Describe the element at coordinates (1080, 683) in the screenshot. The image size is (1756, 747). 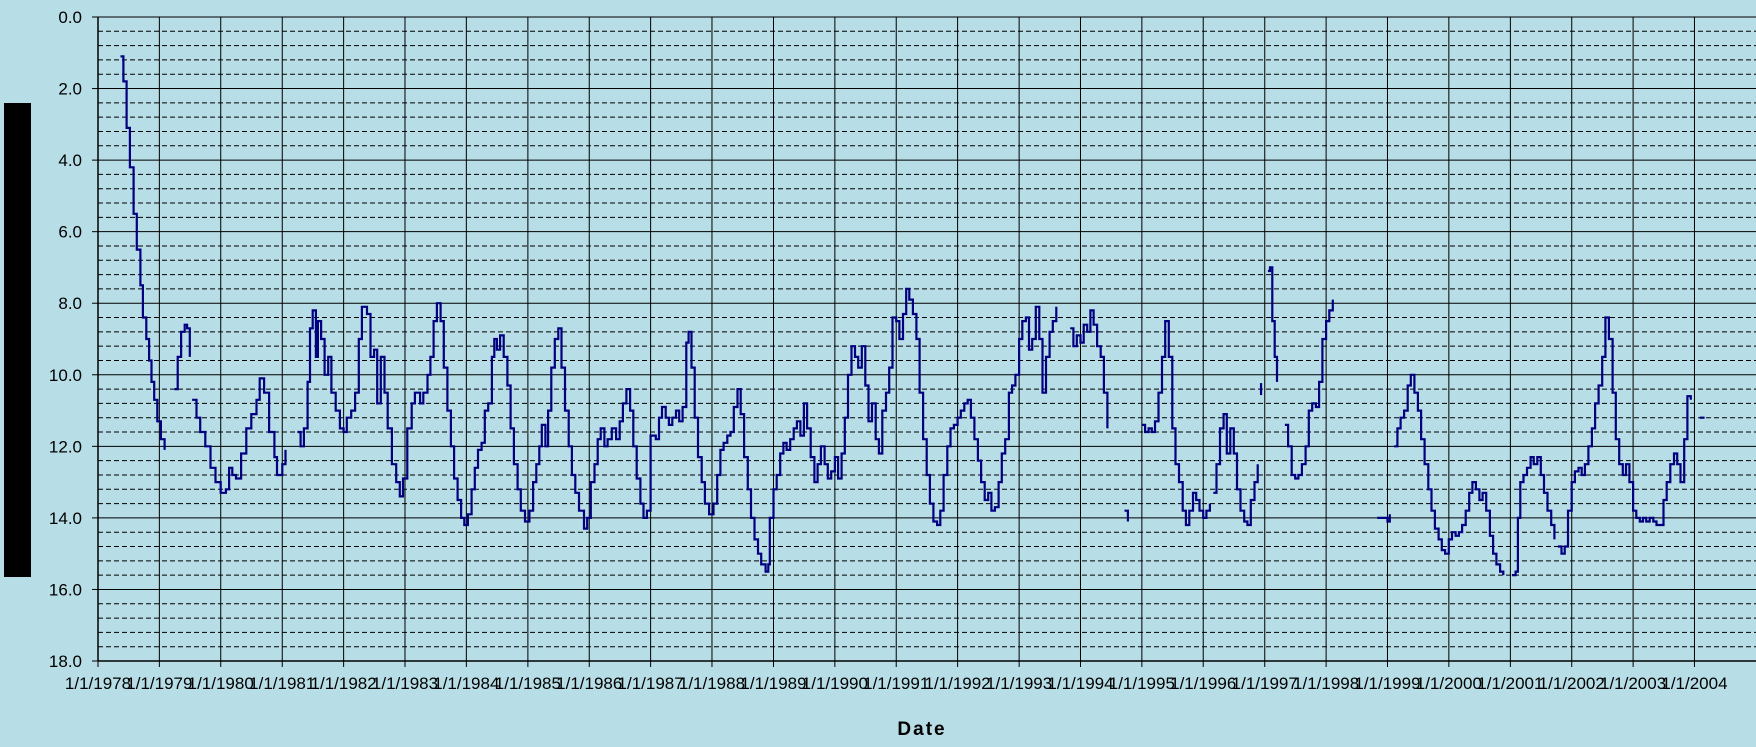
I see `x-tick-label: 1/1/1994` at that location.